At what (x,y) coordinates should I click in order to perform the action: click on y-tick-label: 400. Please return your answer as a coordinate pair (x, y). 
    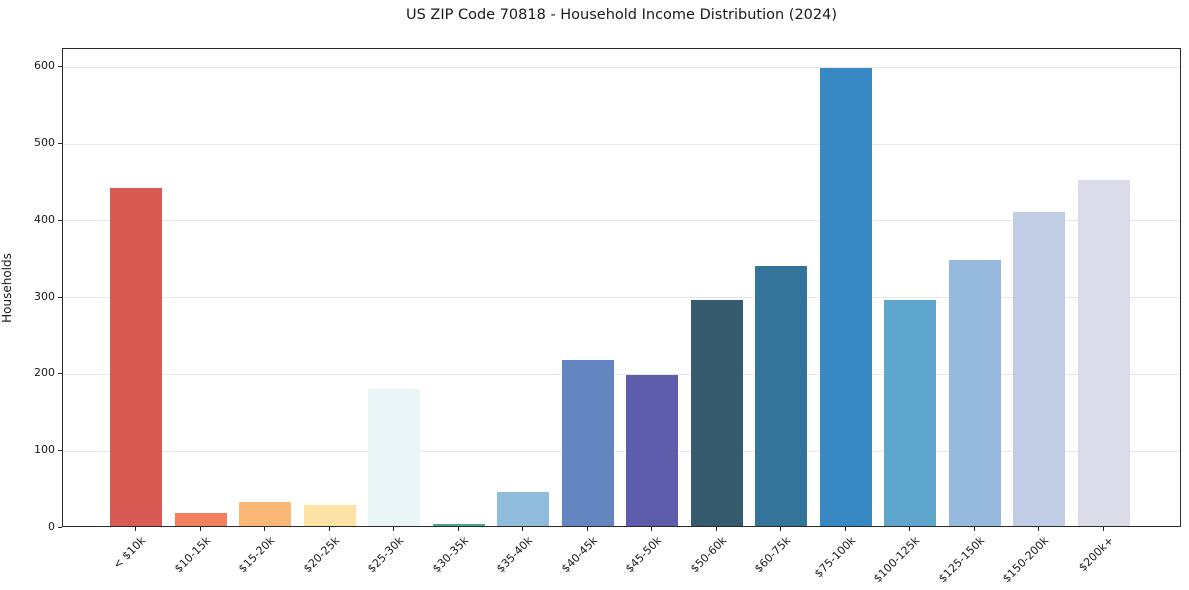
    Looking at the image, I should click on (44, 219).